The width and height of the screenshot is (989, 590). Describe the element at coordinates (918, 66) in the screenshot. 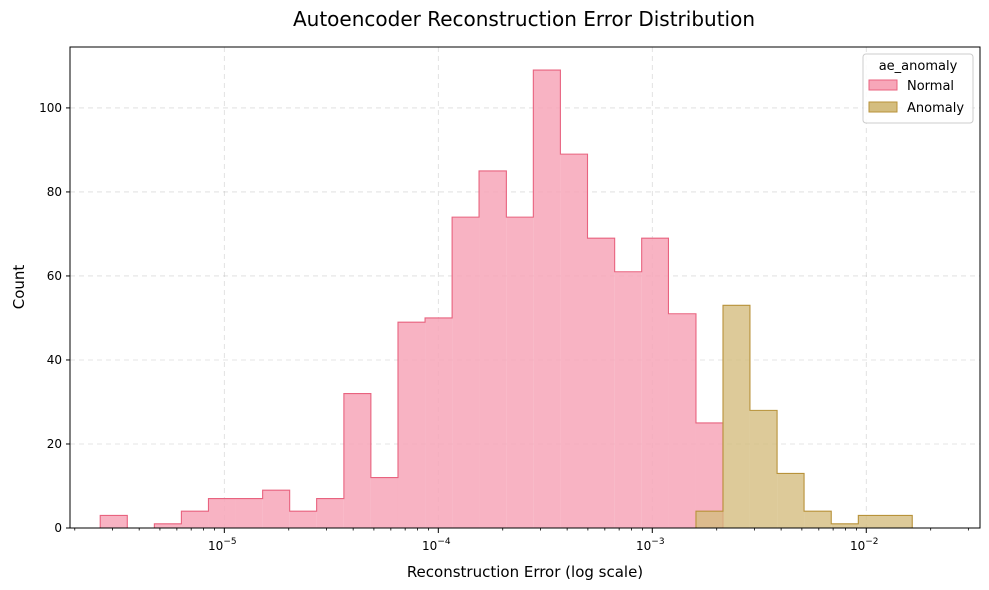

I see `legend-title: ae_anomaly` at that location.